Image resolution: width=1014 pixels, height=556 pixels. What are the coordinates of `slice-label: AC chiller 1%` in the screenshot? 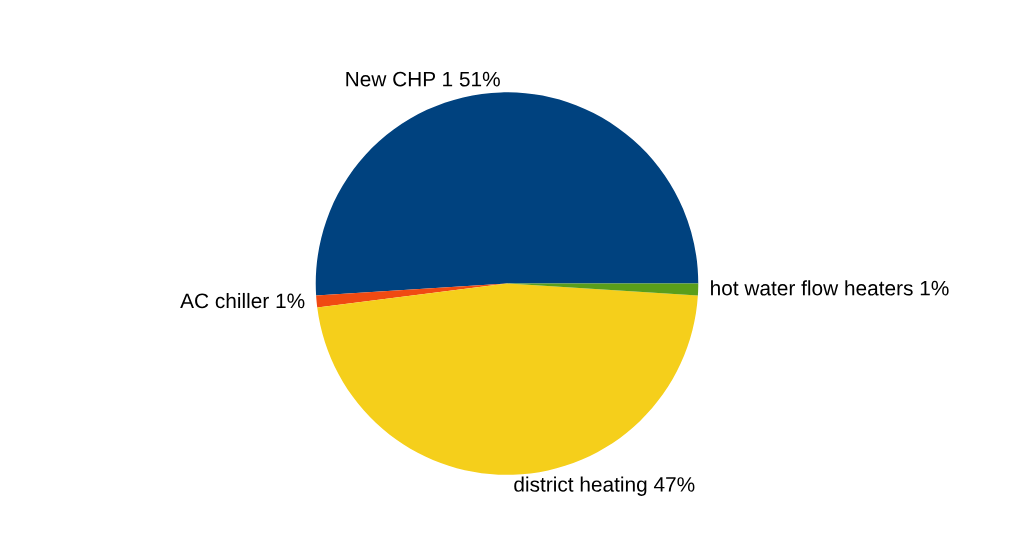 It's located at (242, 300).